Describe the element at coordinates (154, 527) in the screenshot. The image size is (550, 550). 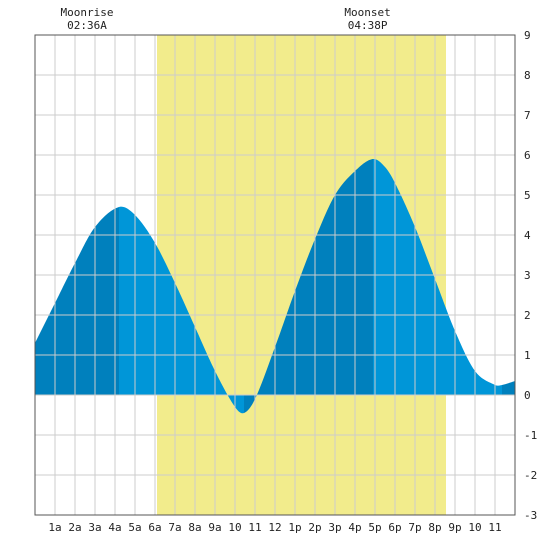
I see `x-tick-label: 6a` at that location.